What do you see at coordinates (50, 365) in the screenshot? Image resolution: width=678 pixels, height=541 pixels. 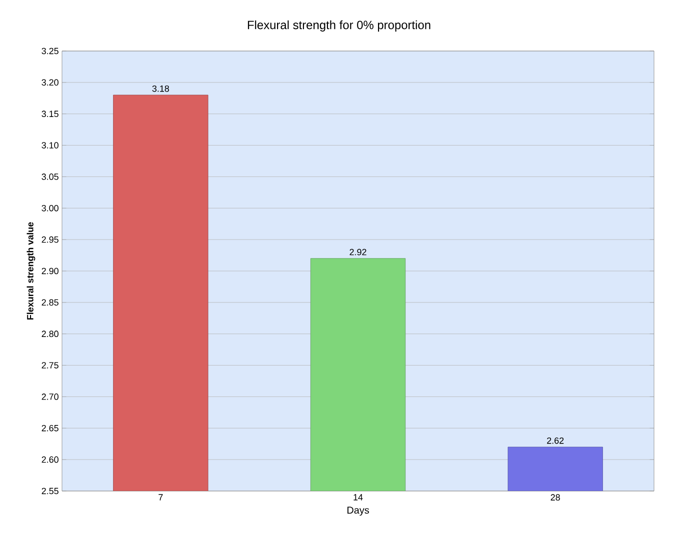 I see `y-tick-label: 2.75` at bounding box center [50, 365].